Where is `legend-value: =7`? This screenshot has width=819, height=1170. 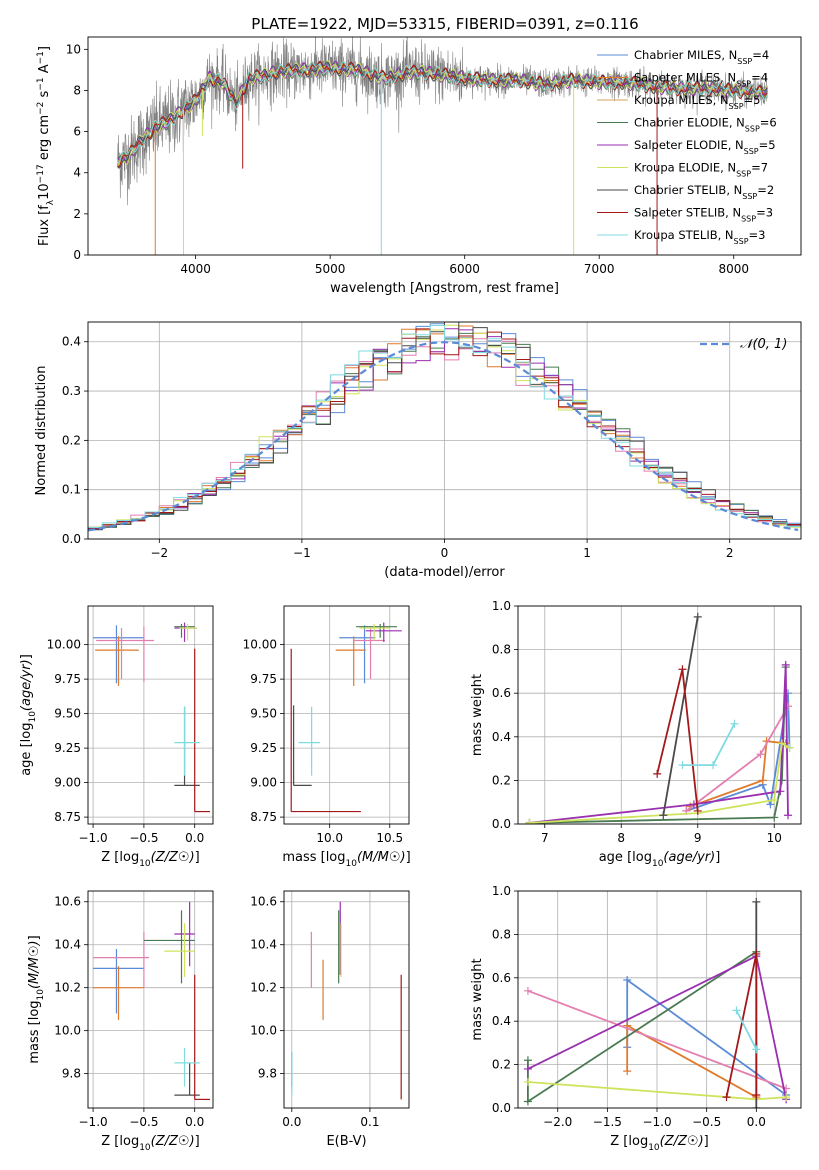
legend-value: =7 is located at coordinates (759, 168).